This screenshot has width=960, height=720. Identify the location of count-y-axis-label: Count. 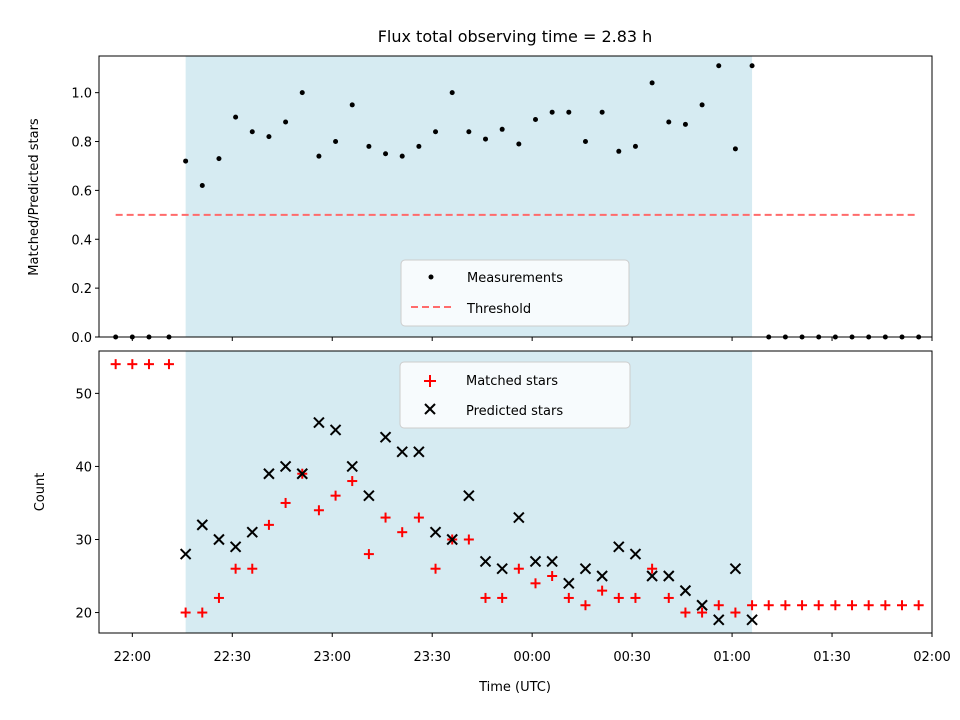
(40, 492).